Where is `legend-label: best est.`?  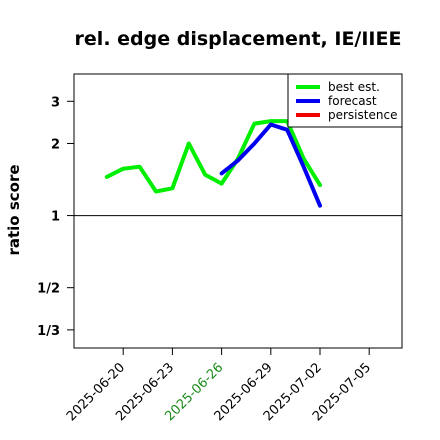 legend-label: best est. is located at coordinates (354, 87).